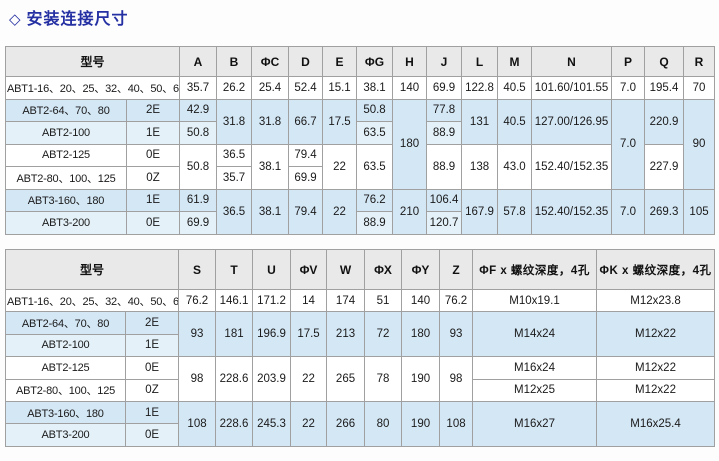 The image size is (719, 461). I want to click on value-cell: M12x23.8, so click(656, 300).